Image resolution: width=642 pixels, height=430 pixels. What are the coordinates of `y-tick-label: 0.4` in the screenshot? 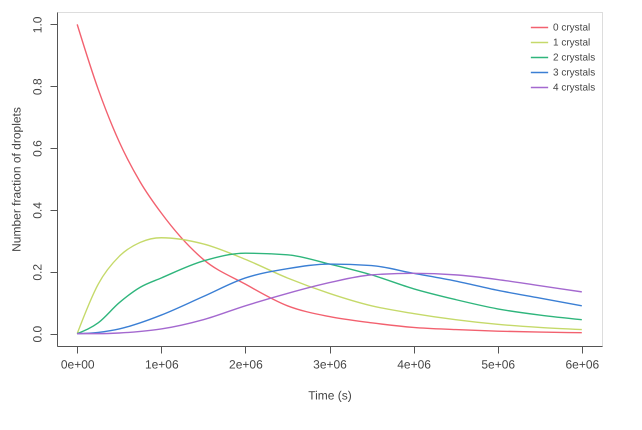 It's located at (37, 210).